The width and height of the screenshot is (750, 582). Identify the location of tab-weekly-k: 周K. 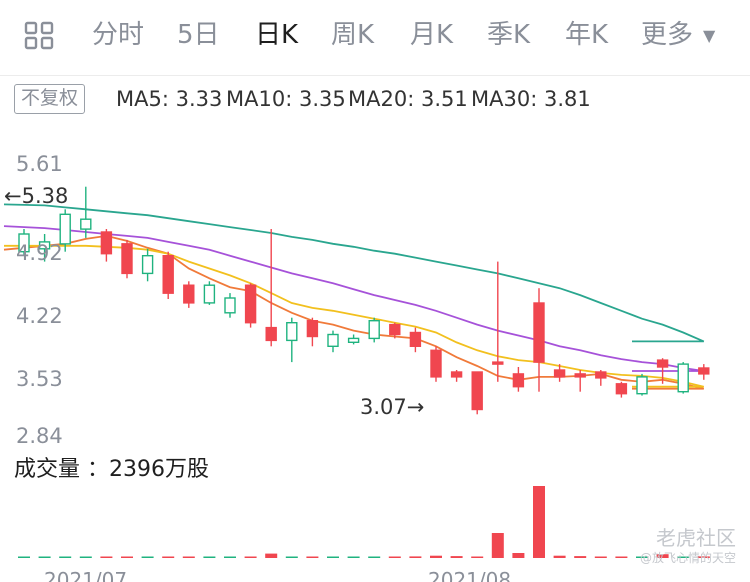
(353, 35).